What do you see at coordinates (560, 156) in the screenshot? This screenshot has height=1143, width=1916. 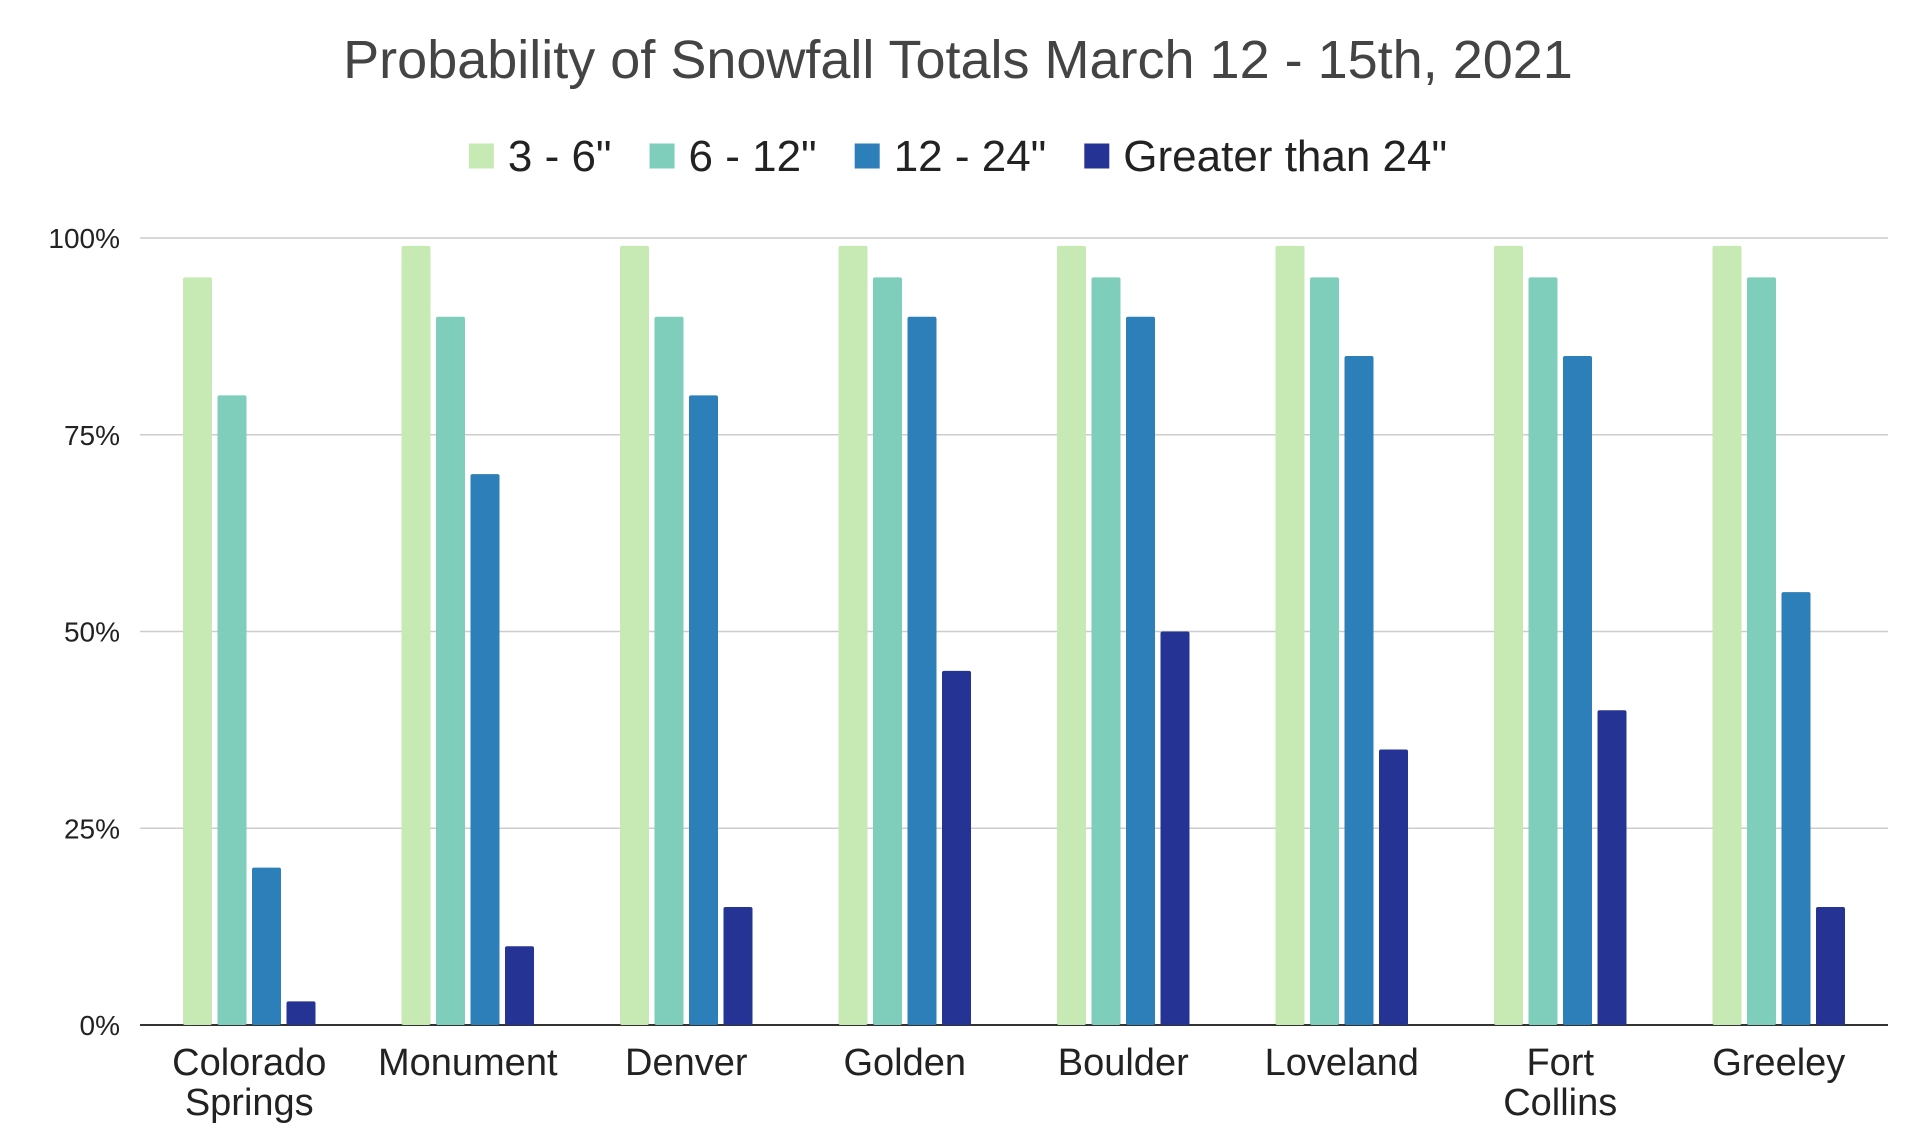 I see `legend-label: 3 - 6"` at bounding box center [560, 156].